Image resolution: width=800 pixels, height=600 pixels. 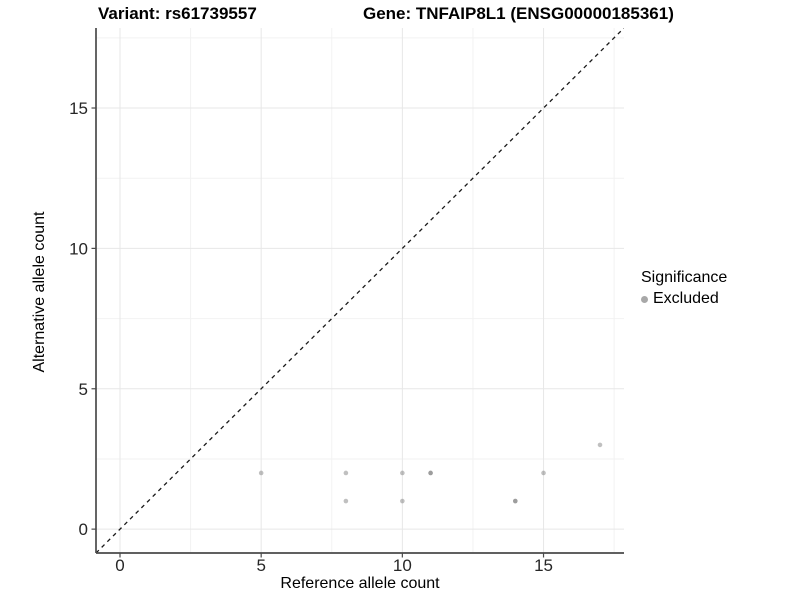 I want to click on legend-item-label: Excluded, so click(x=686, y=298).